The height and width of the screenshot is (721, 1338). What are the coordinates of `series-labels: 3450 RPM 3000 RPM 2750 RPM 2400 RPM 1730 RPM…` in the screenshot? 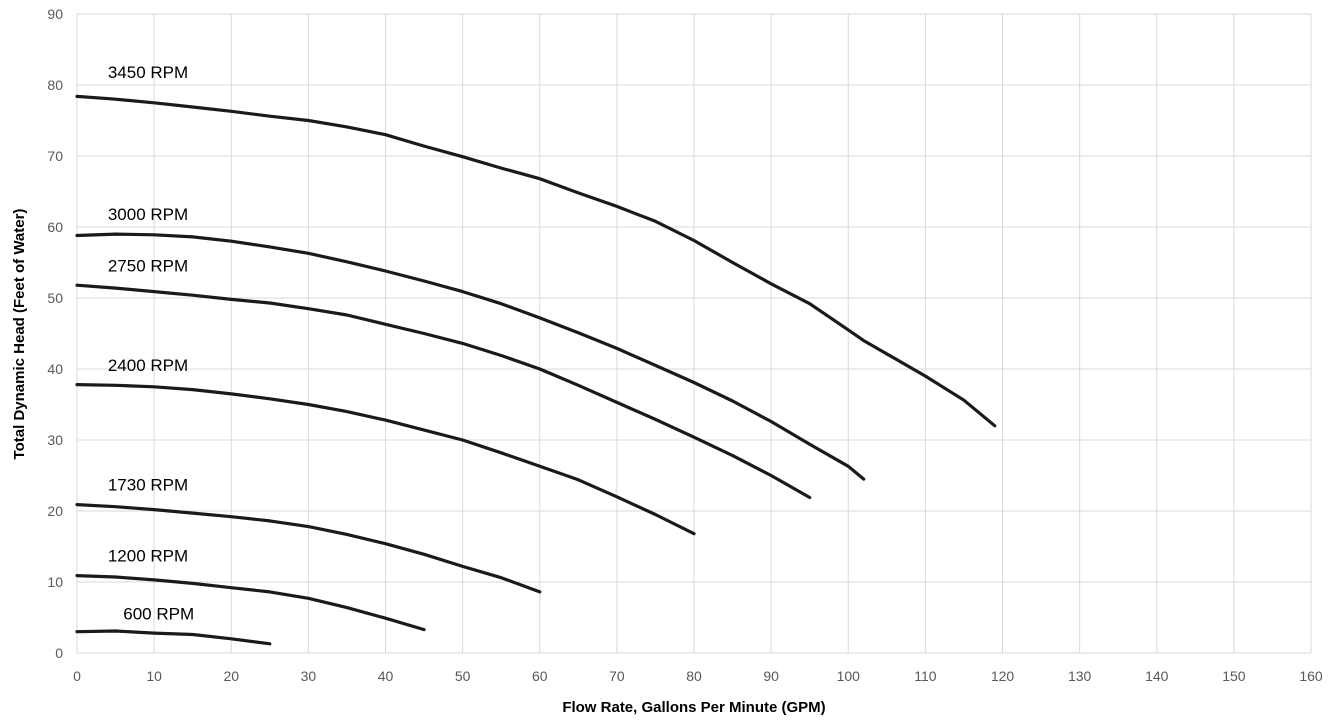 It's located at (151, 343).